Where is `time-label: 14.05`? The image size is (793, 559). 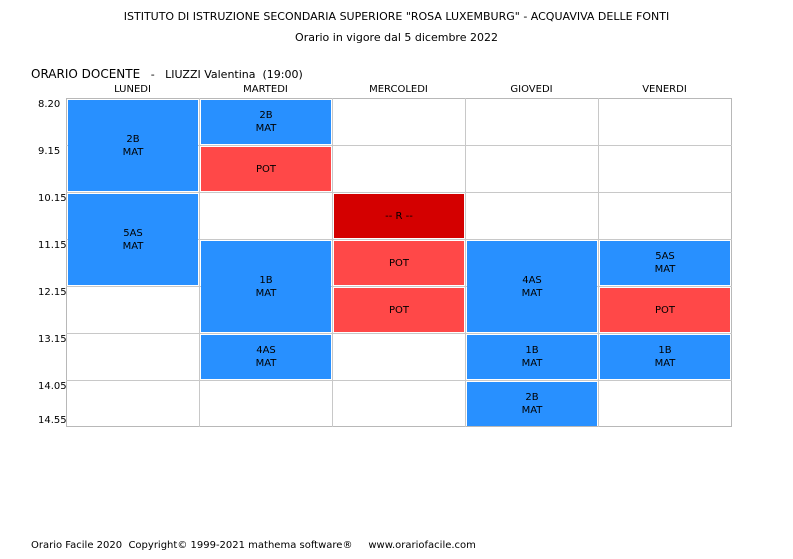
time-label: 14.05 is located at coordinates (52, 386).